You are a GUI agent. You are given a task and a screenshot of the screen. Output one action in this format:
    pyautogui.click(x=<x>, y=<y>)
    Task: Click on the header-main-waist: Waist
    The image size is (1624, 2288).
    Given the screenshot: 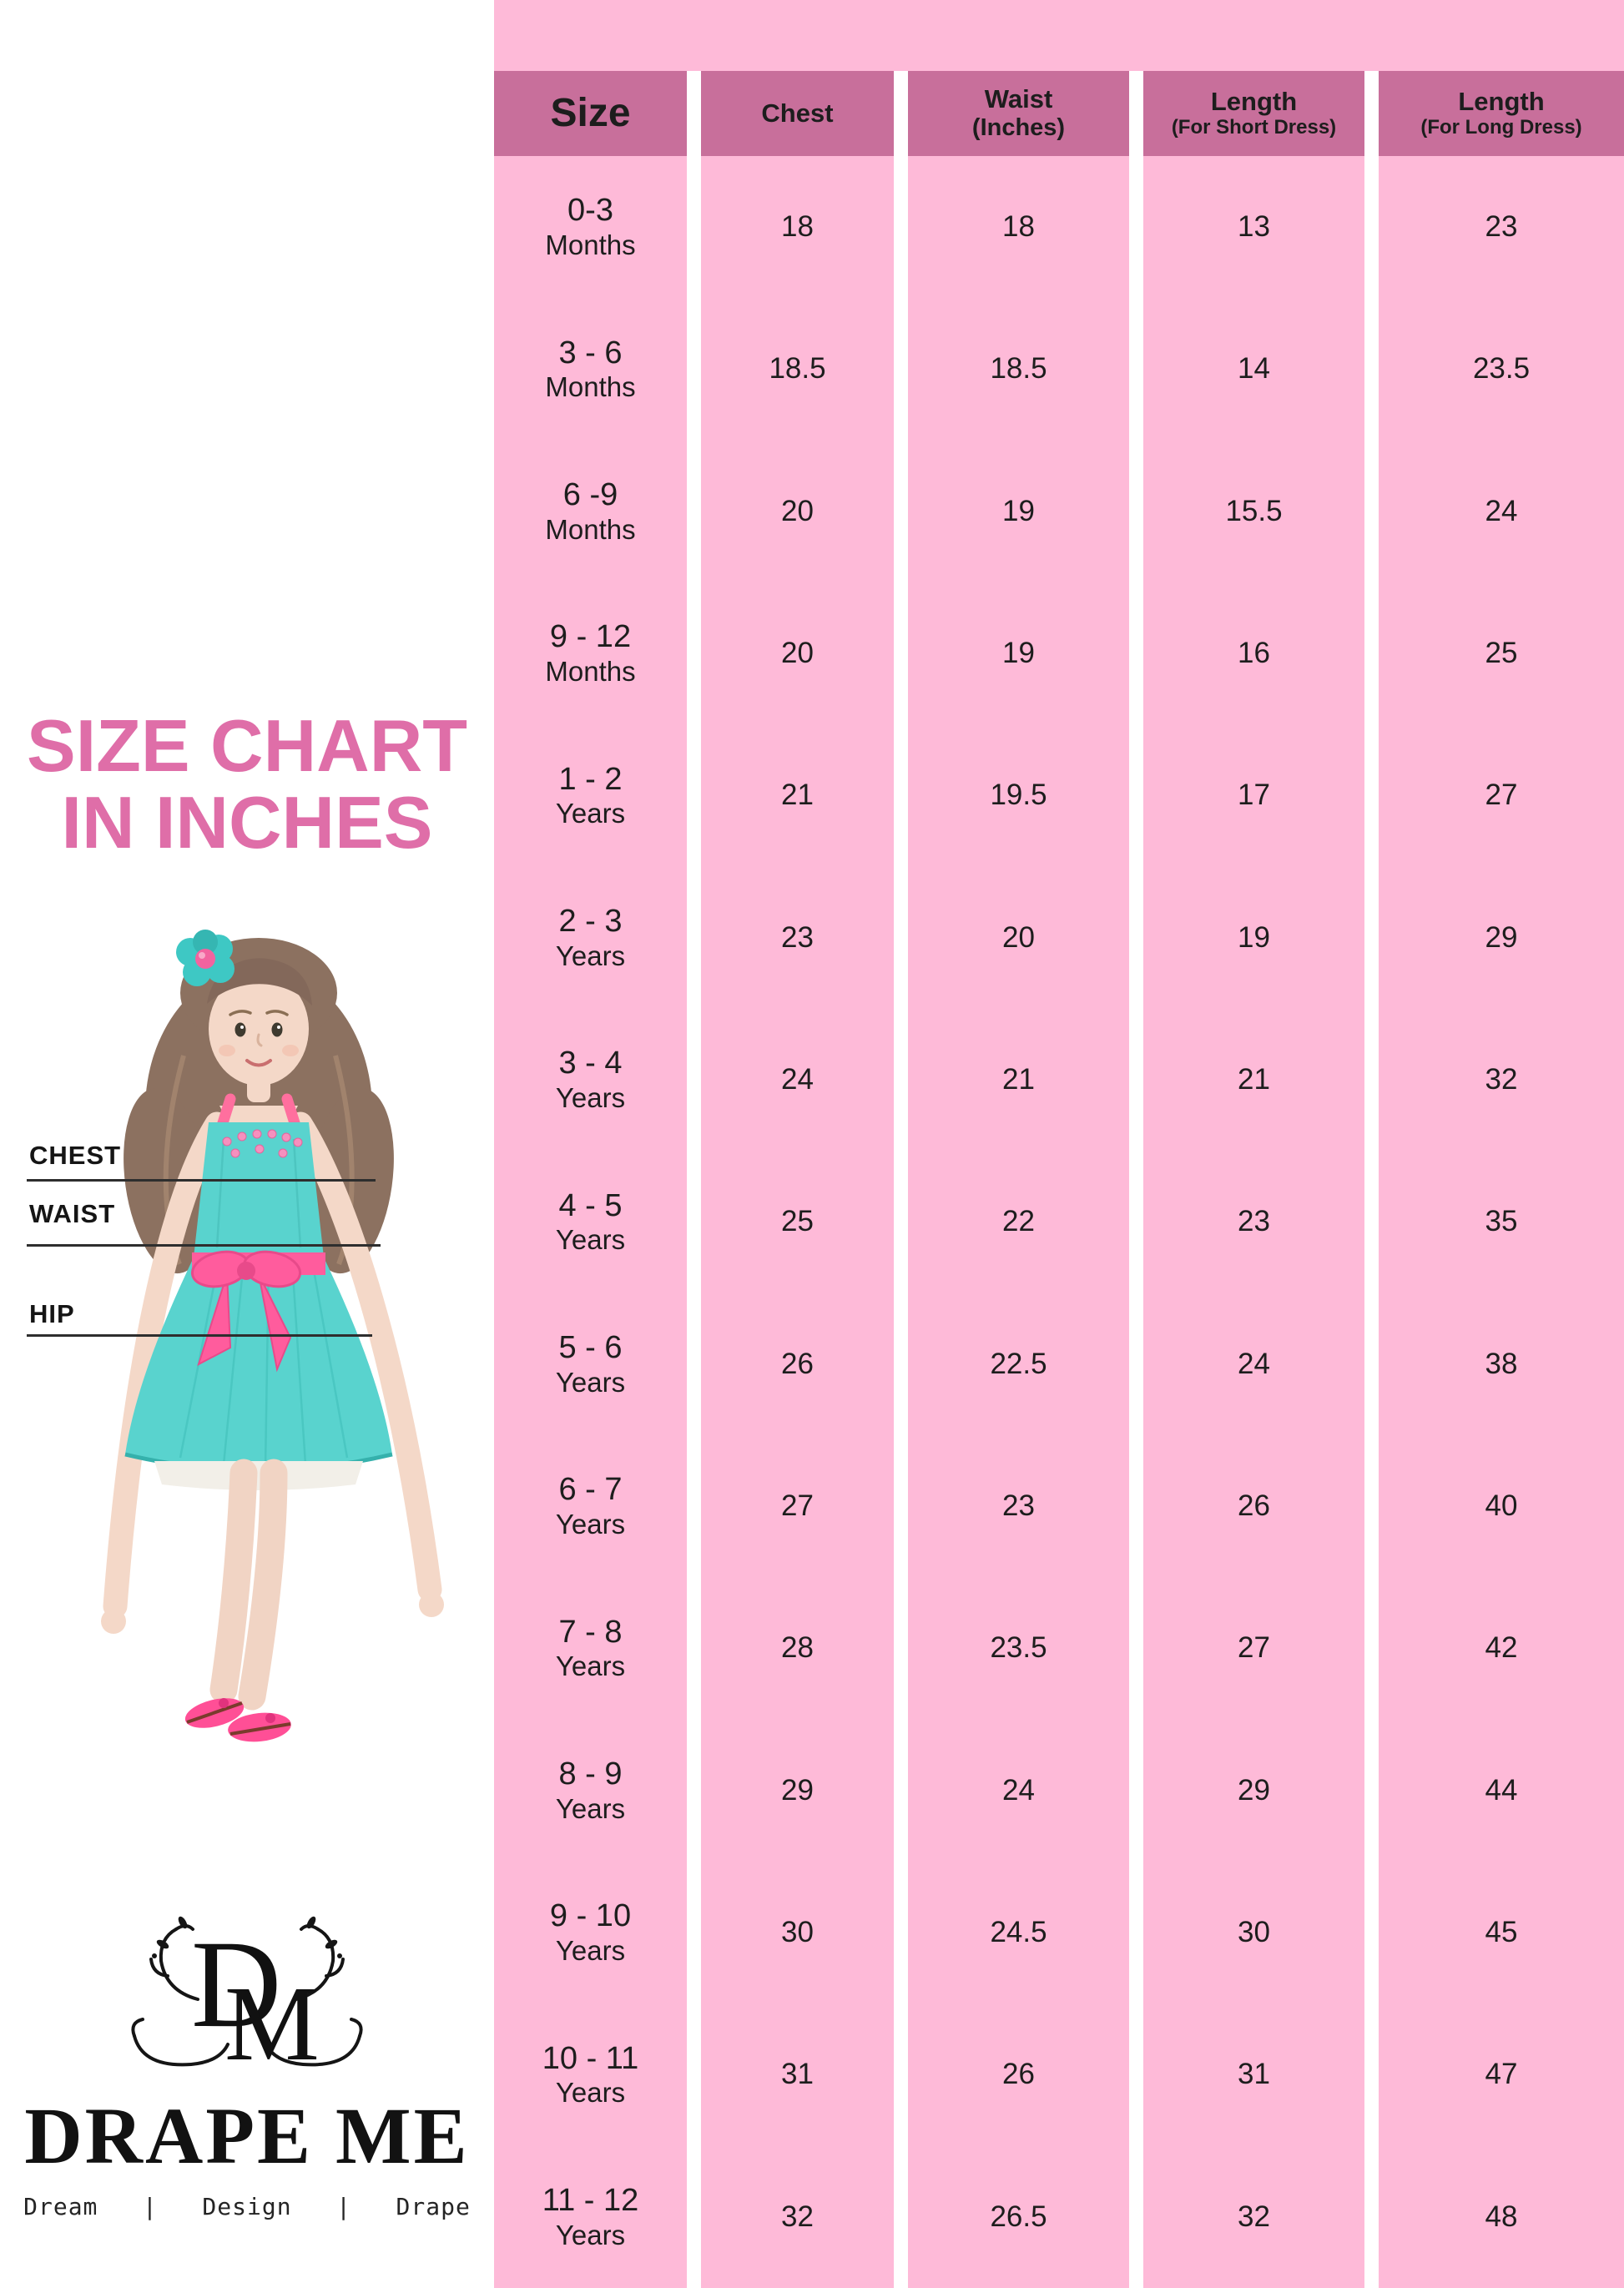 What is the action you would take?
    pyautogui.click(x=1018, y=99)
    